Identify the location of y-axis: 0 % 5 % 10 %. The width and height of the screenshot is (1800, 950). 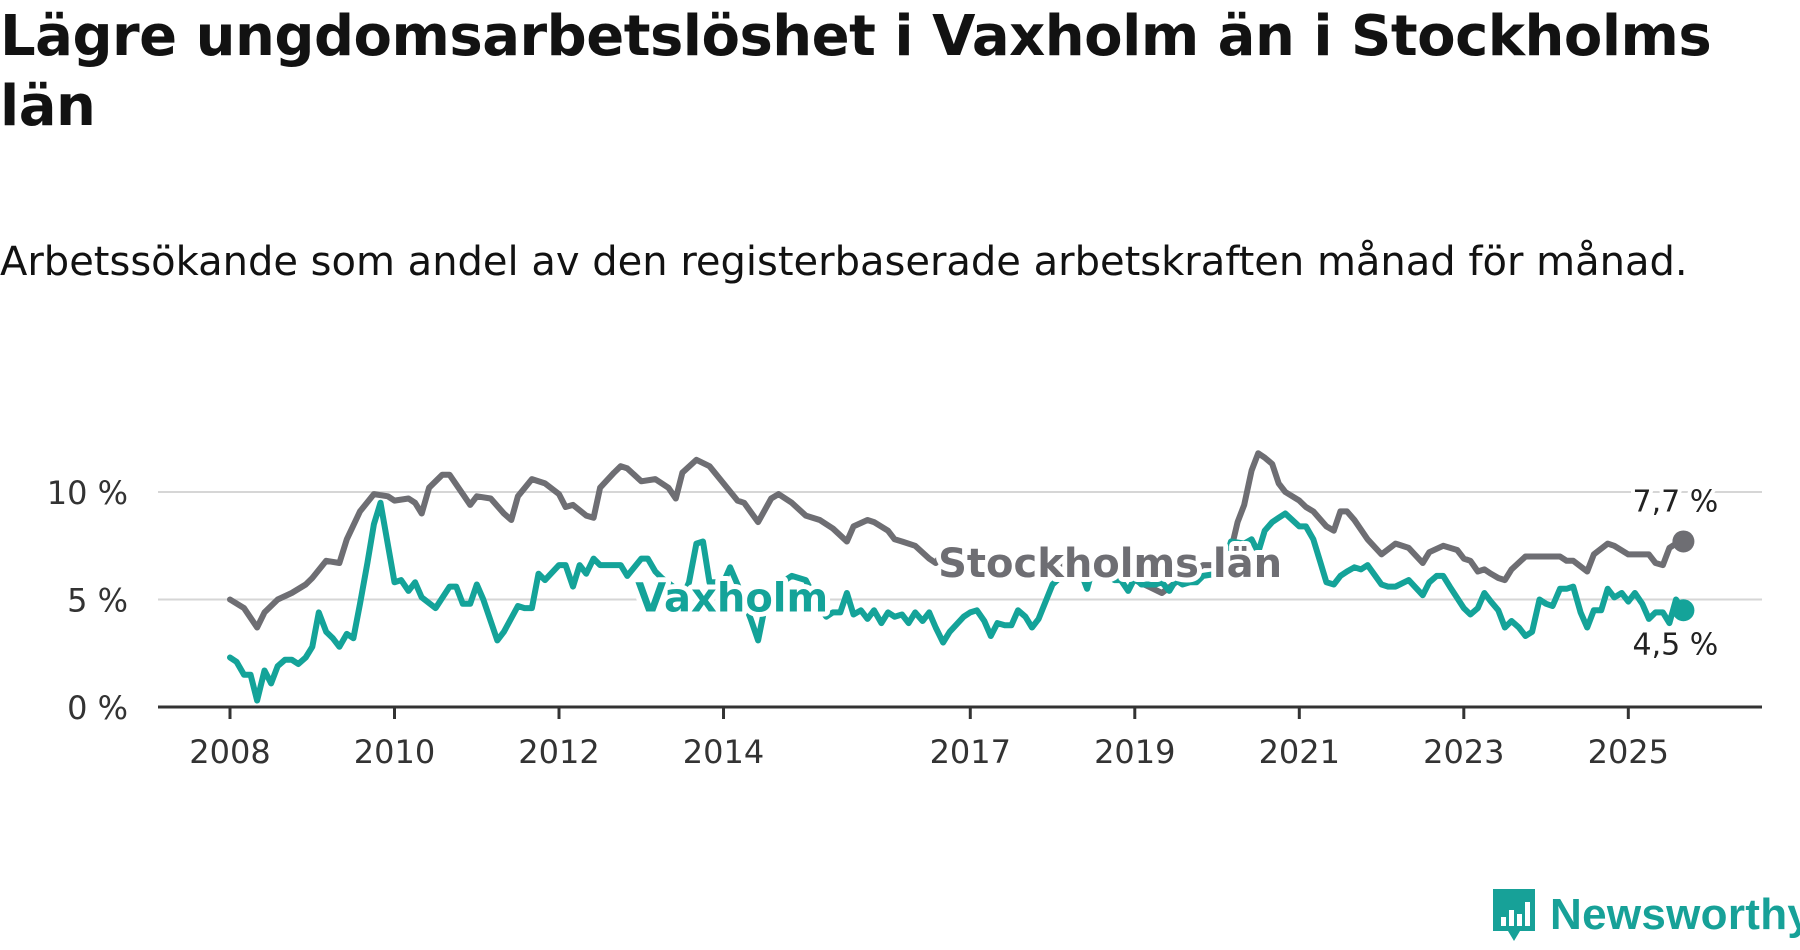
(87, 600).